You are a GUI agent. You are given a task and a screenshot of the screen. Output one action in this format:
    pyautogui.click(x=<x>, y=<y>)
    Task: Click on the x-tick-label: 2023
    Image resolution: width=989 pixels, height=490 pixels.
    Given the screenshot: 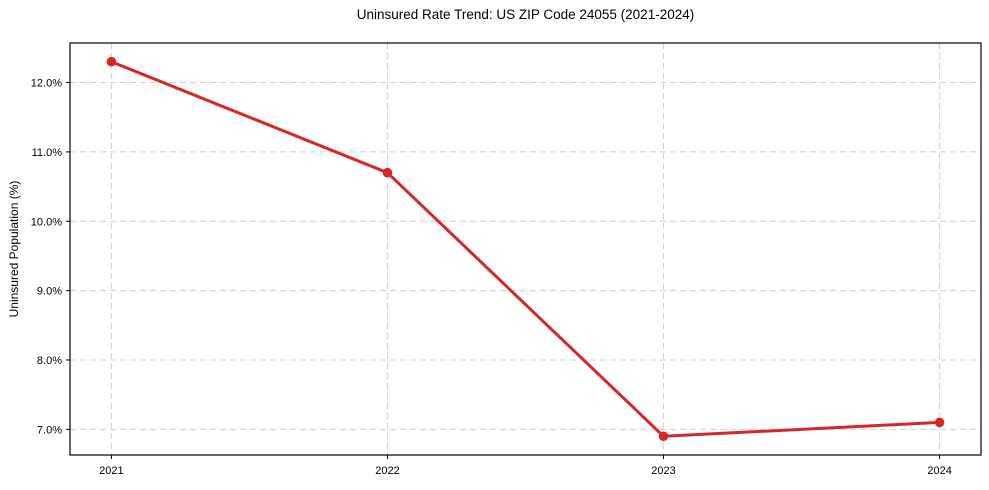 What is the action you would take?
    pyautogui.click(x=663, y=471)
    